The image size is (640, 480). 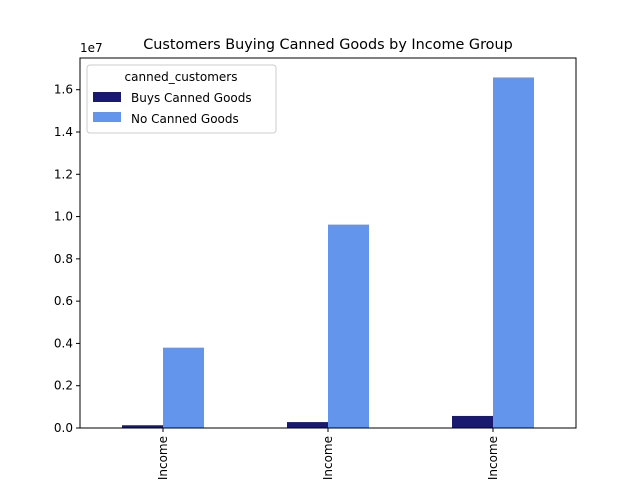 I want to click on legend-swatch-buys-canned-goods, so click(x=107, y=97).